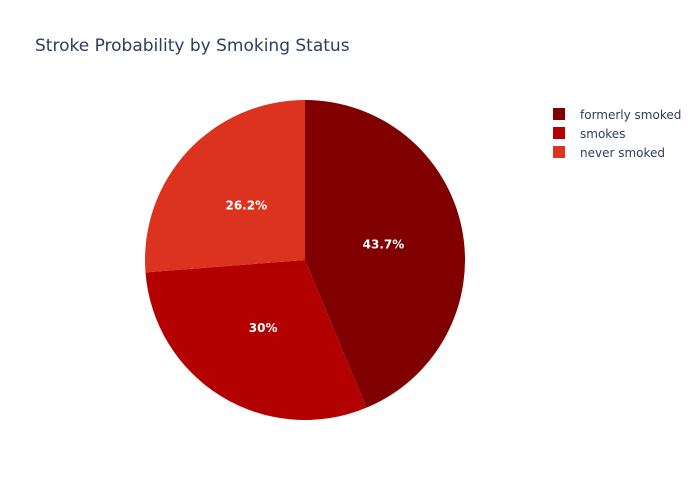 The height and width of the screenshot is (500, 700). I want to click on legend-label-formerly-smoked: formerly smoked, so click(630, 115).